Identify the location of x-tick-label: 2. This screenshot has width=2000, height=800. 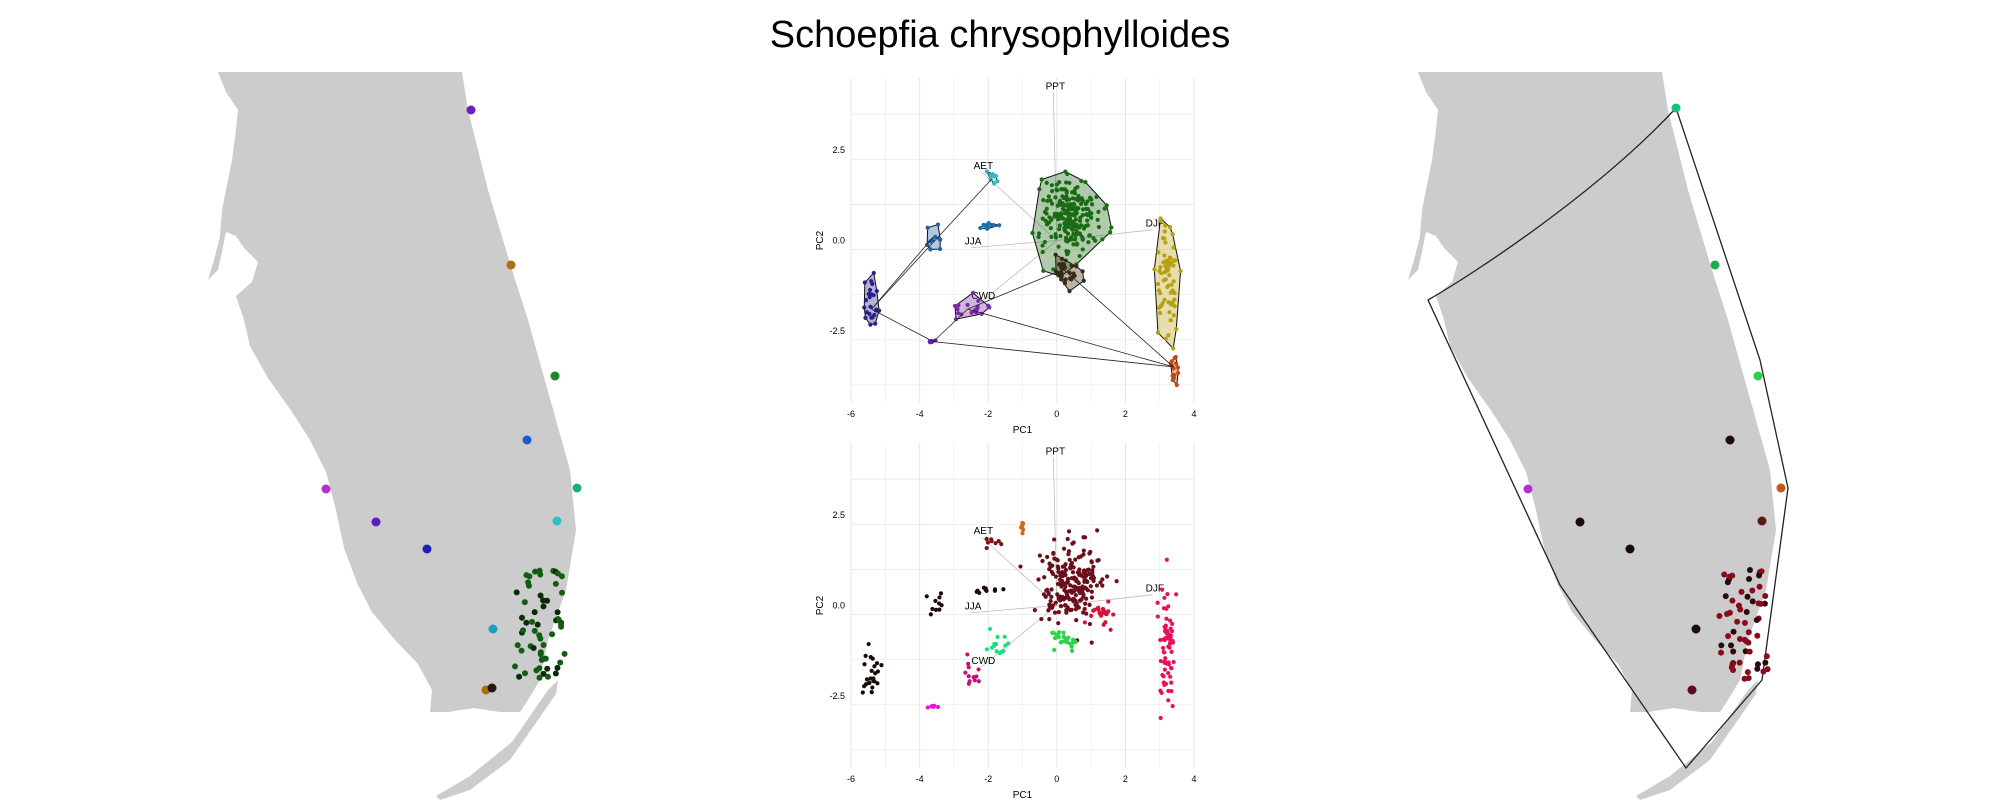
(1125, 414).